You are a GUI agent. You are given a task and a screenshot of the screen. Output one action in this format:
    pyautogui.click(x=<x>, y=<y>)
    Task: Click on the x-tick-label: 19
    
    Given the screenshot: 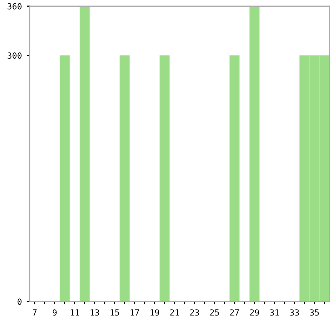 What is the action you would take?
    pyautogui.click(x=155, y=313)
    